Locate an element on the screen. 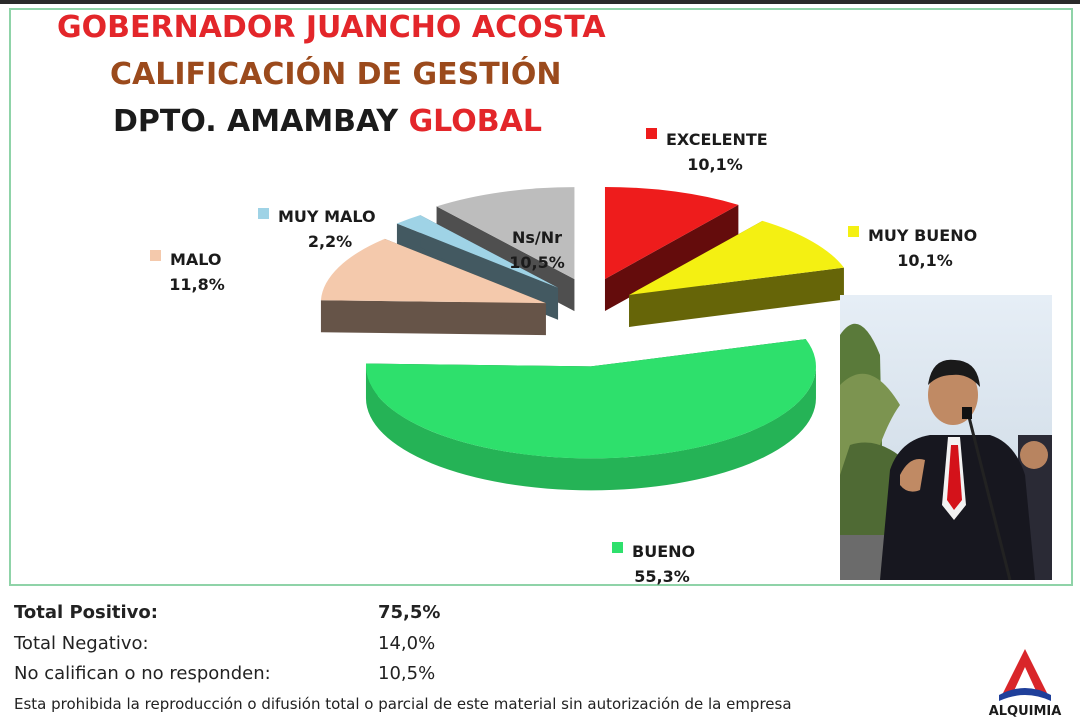 The height and width of the screenshot is (723, 1080). legend-swatch-malo is located at coordinates (155, 255).